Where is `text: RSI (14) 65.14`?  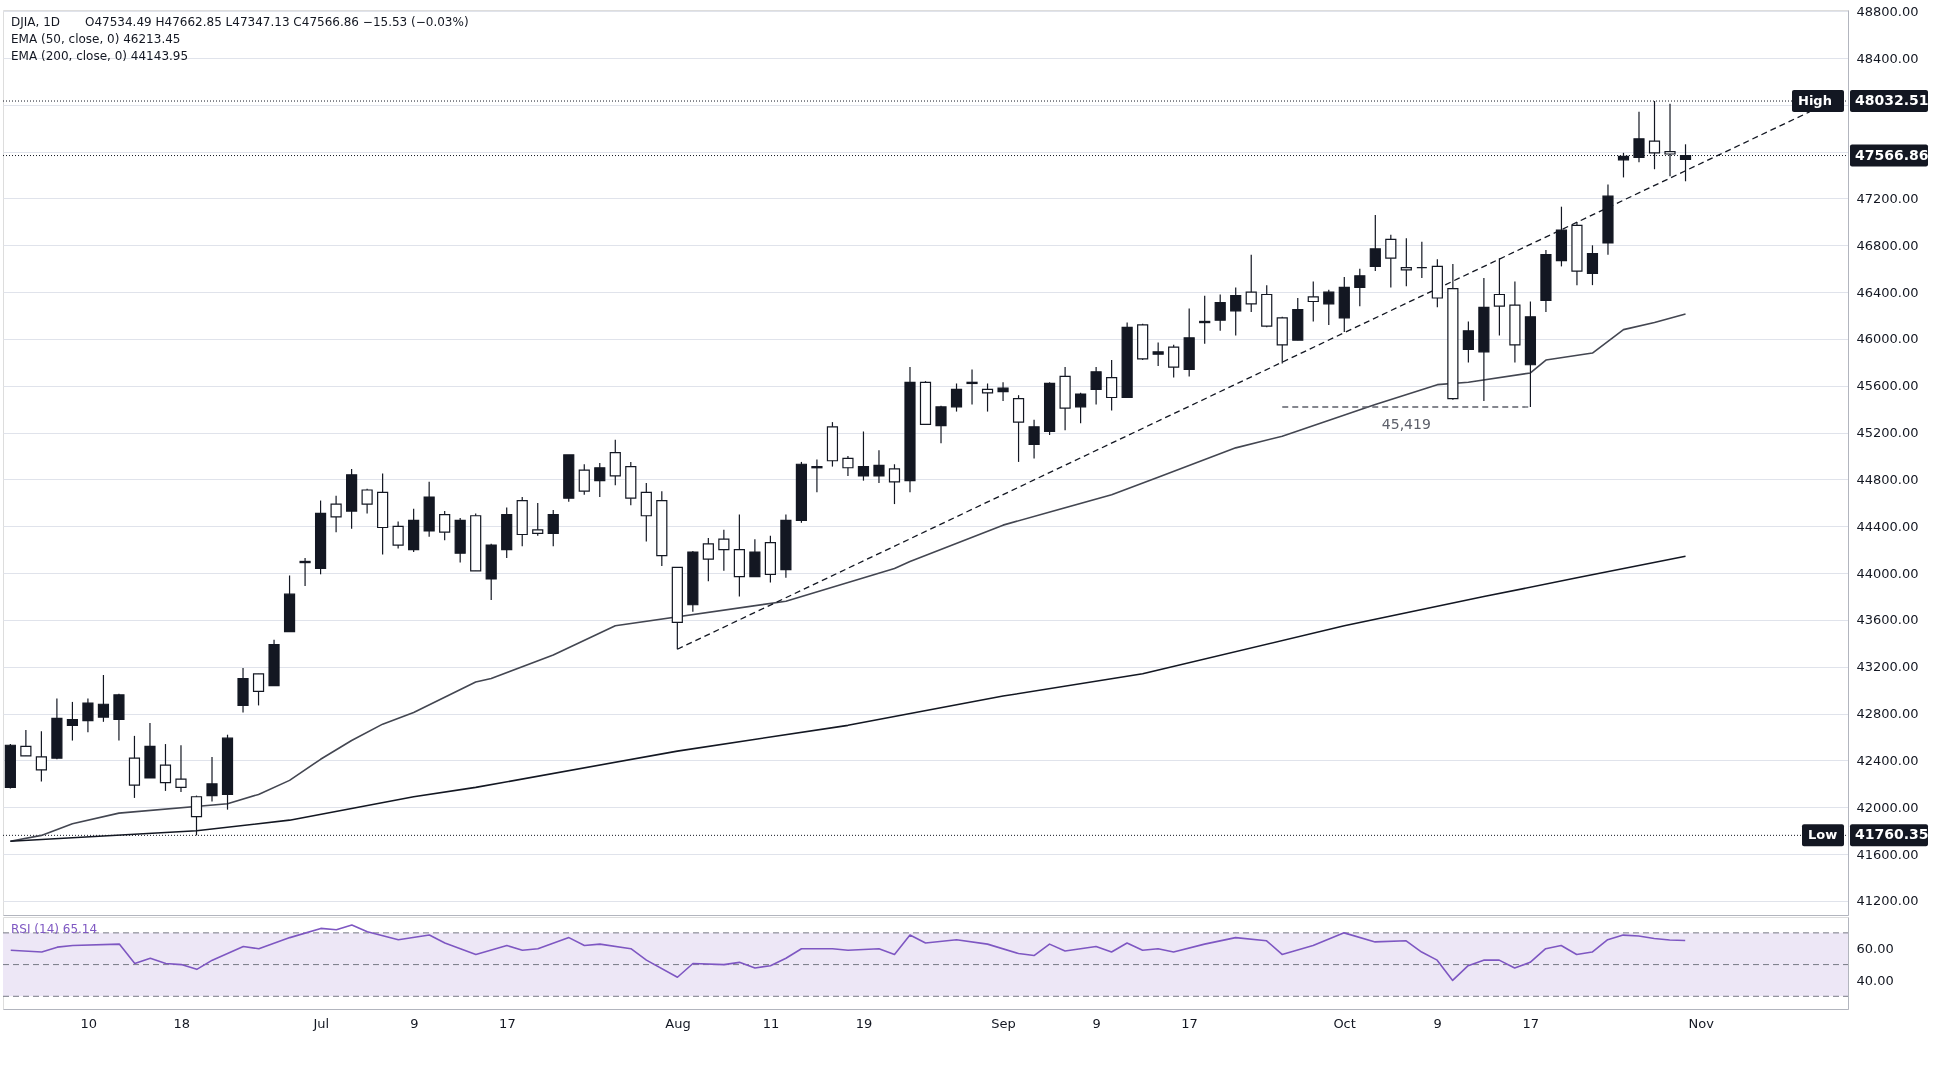
text: RSI (14) 65.14 is located at coordinates (54, 929).